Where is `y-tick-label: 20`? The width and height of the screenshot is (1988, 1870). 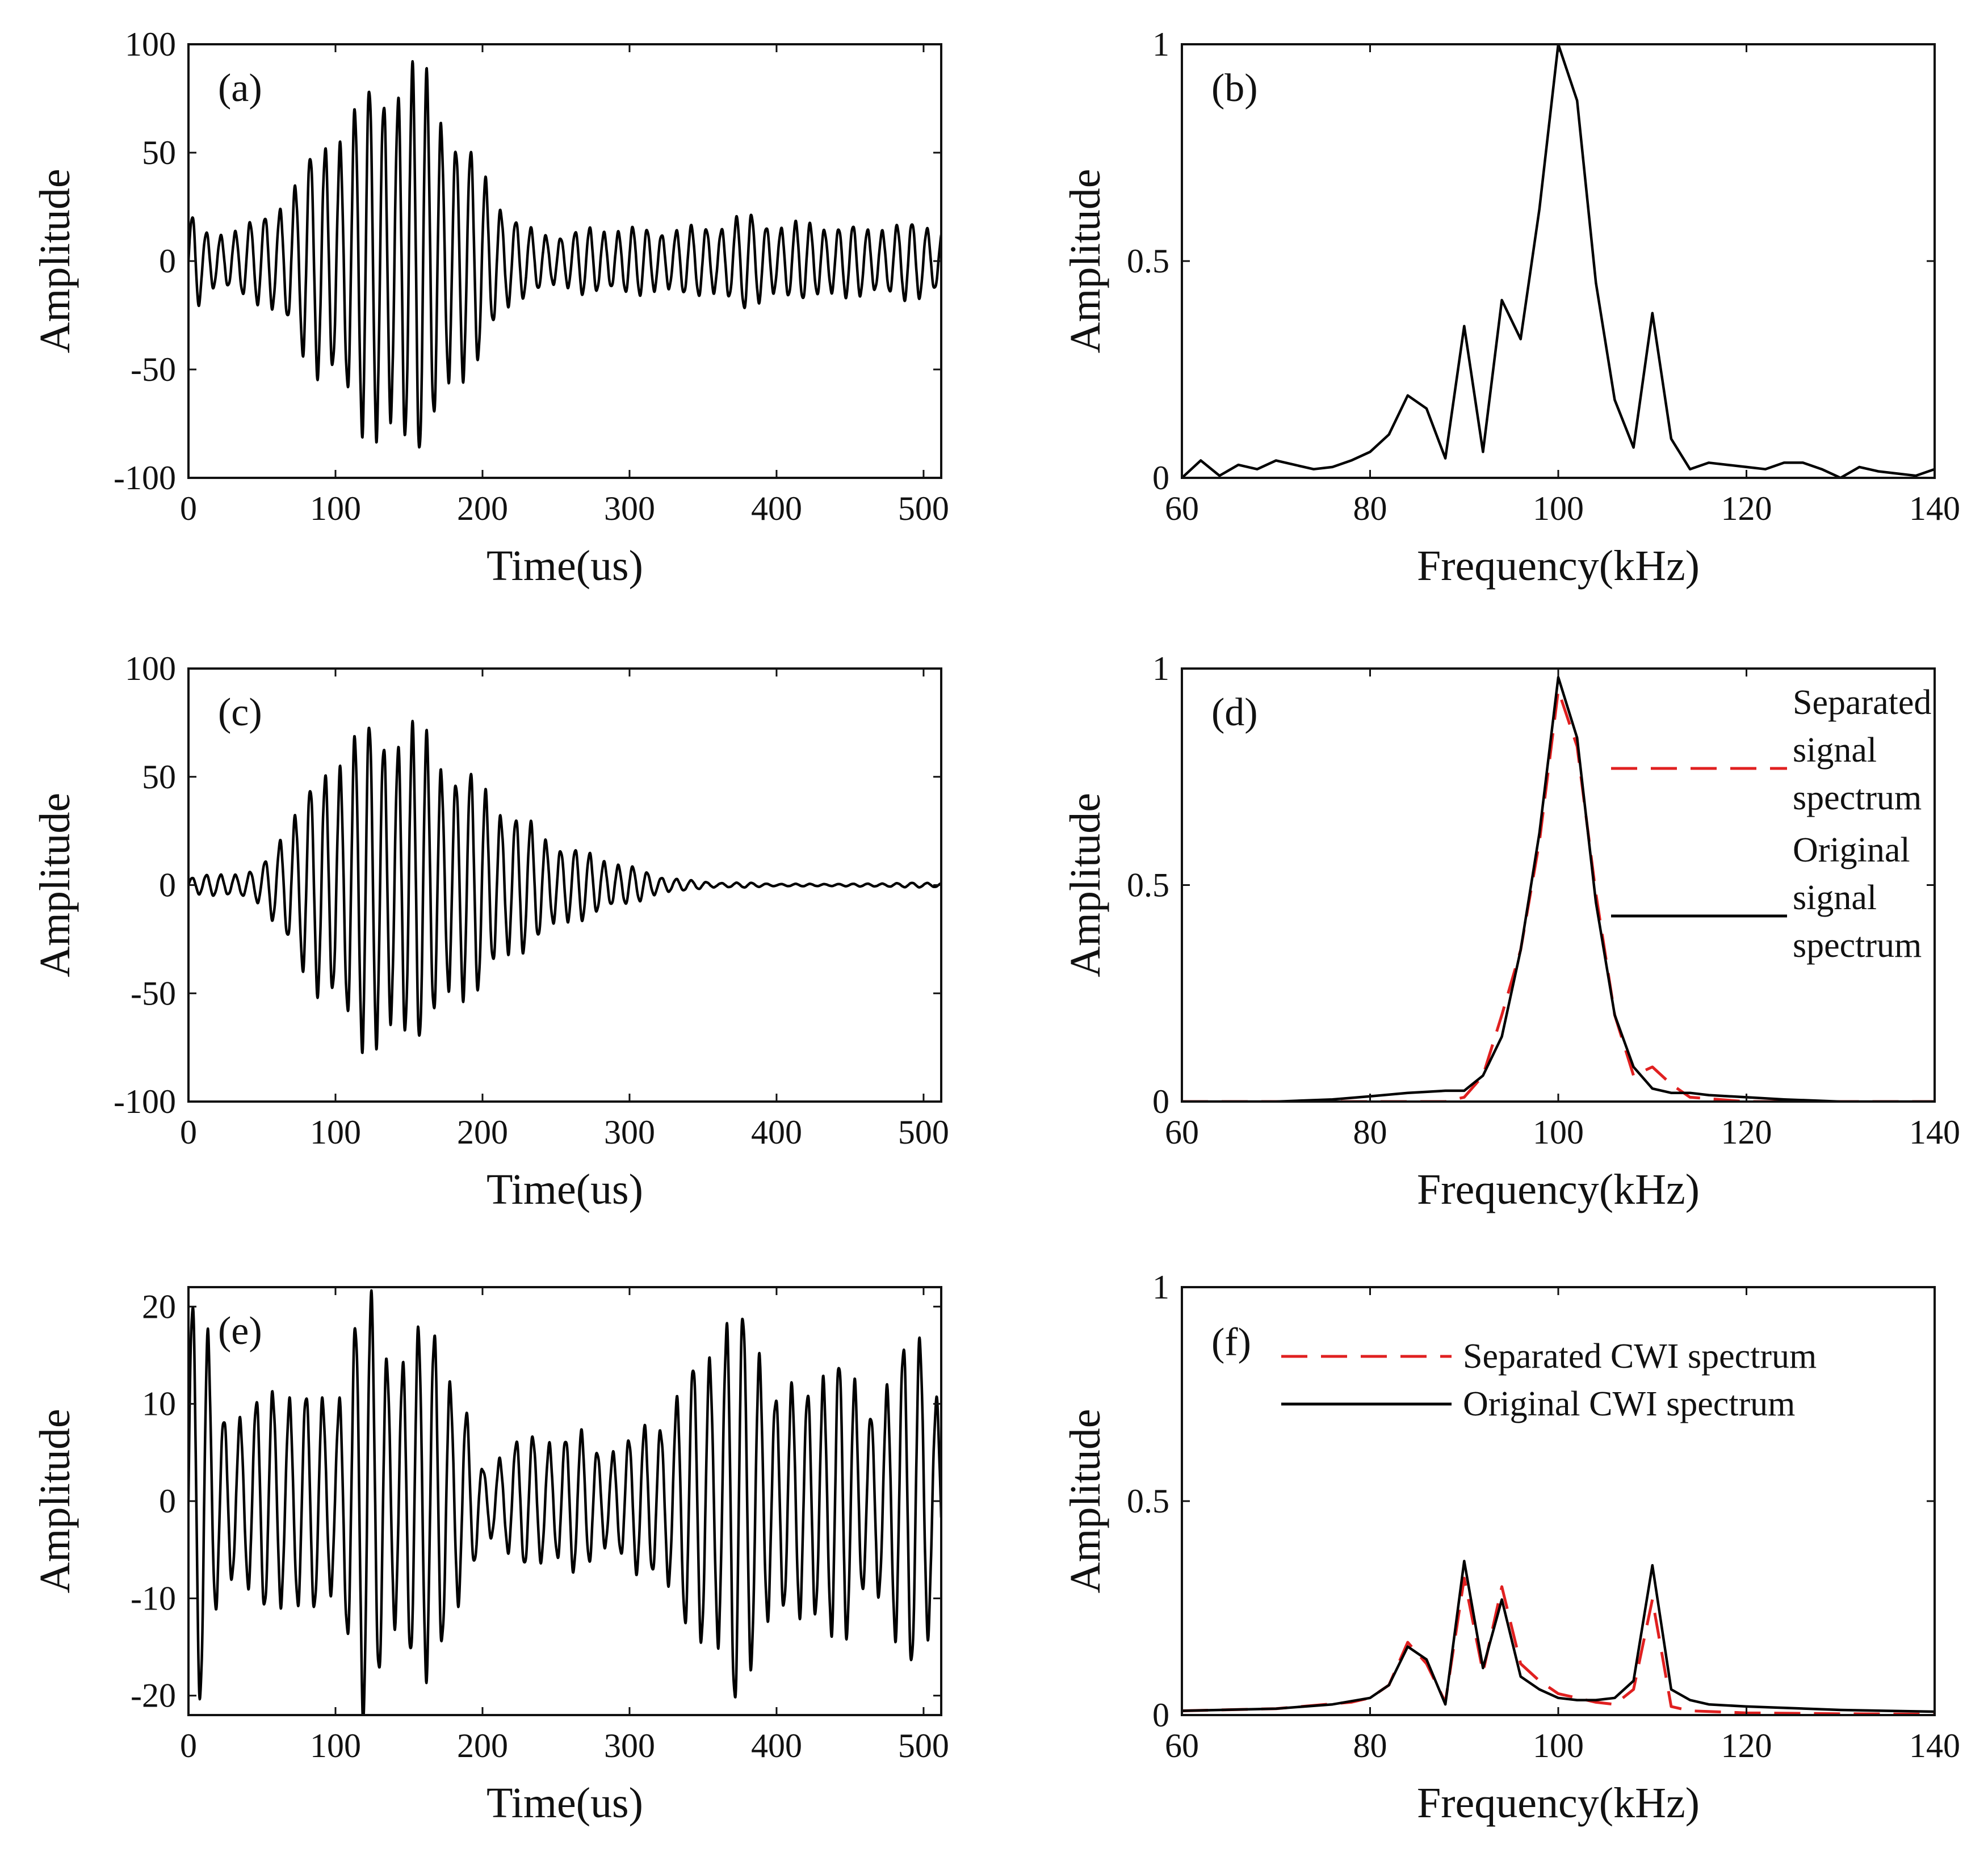
y-tick-label: 20 is located at coordinates (159, 1307).